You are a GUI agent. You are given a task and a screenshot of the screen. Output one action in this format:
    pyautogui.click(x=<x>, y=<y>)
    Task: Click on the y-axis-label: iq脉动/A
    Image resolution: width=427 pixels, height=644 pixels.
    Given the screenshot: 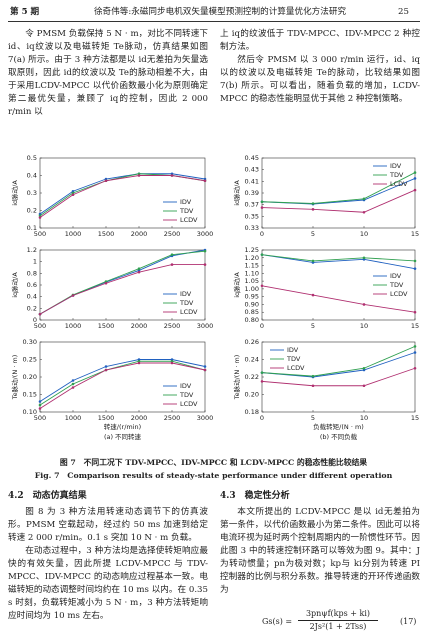 What is the action you would take?
    pyautogui.click(x=14, y=285)
    